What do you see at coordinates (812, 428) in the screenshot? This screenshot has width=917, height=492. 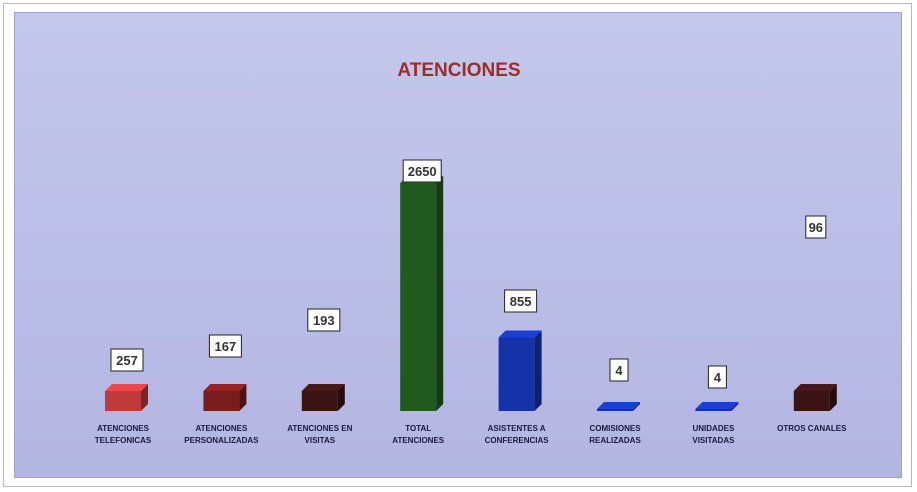 I see `category-label-otros: OTROS CANALES` at bounding box center [812, 428].